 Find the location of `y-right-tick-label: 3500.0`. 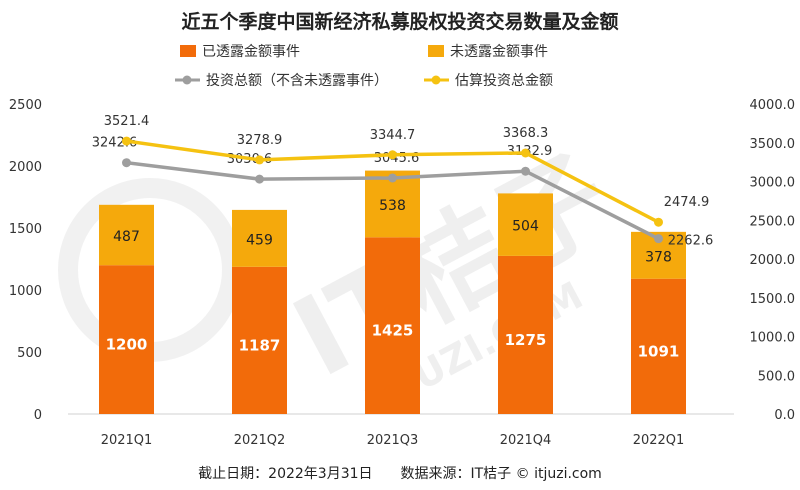

y-right-tick-label: 3500.0 is located at coordinates (773, 144).